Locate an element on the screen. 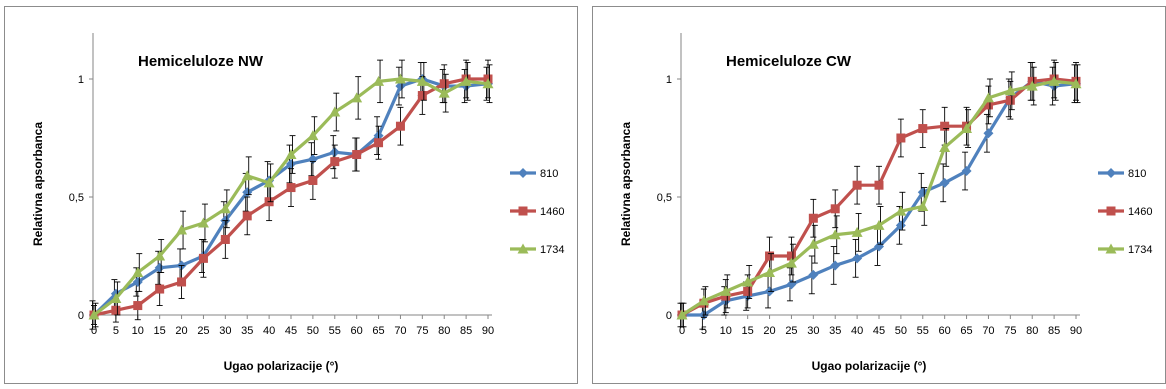 The image size is (1166, 389). x-tick-label: 65 is located at coordinates (966, 331).